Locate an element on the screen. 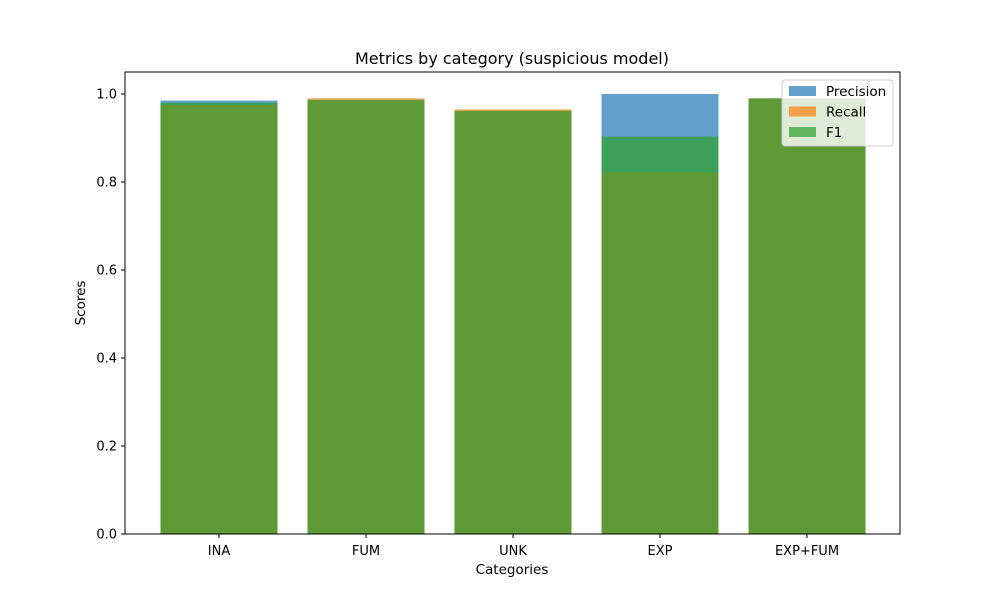 Image resolution: width=1000 pixels, height=600 pixels. y-tick-label: 0.6 is located at coordinates (106, 271).